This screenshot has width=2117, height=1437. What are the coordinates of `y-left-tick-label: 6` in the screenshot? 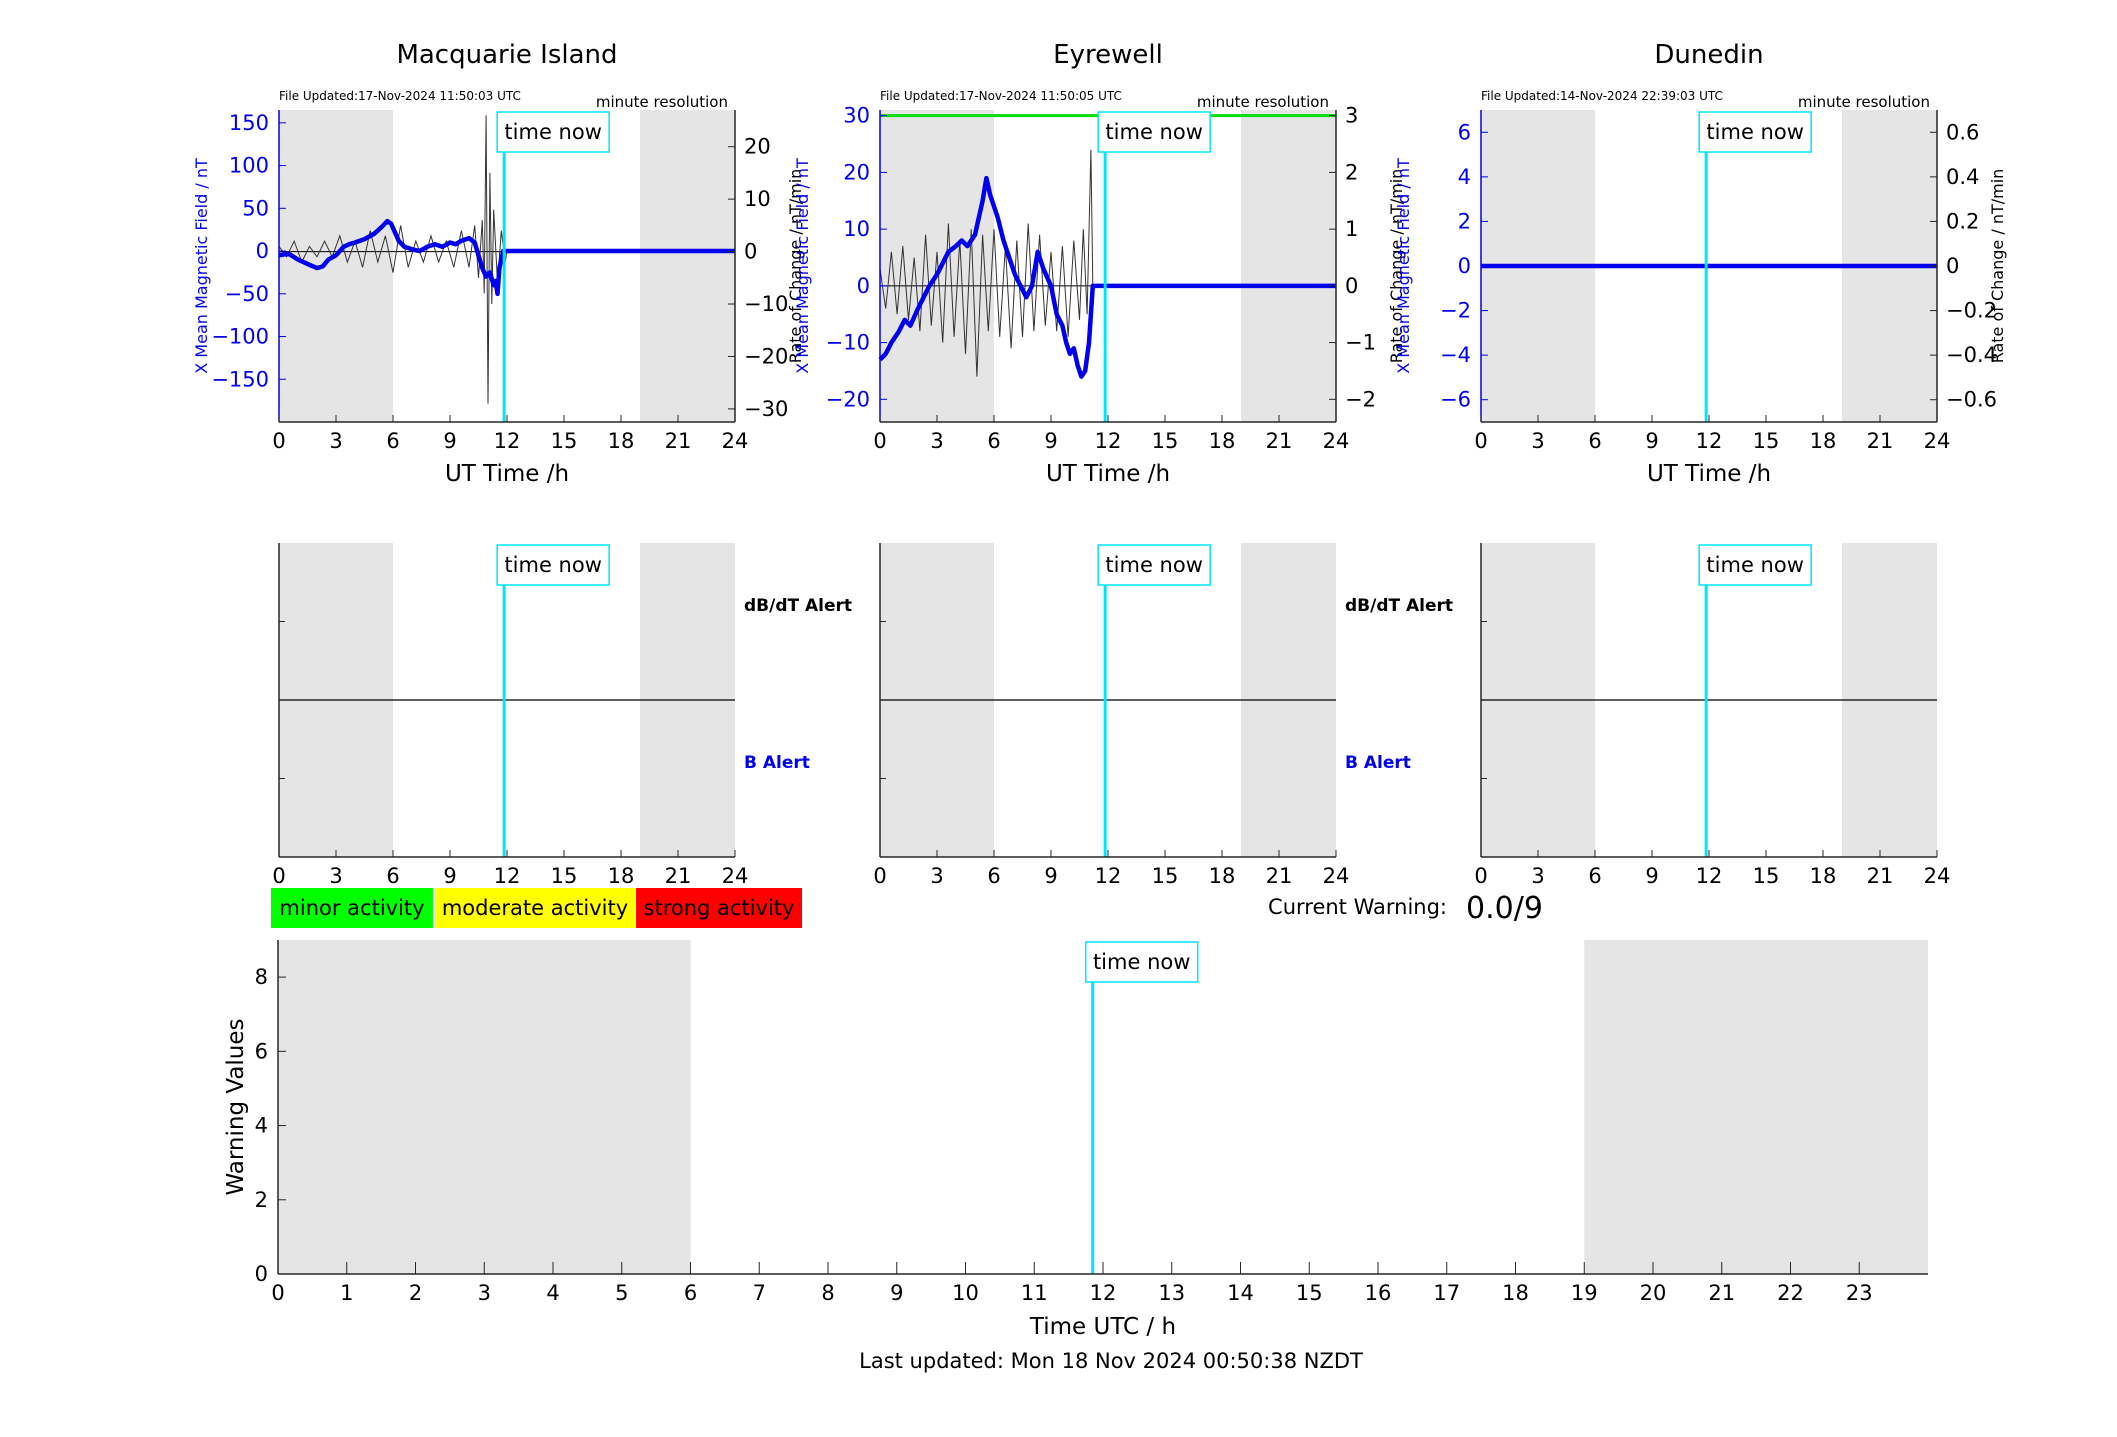 It's located at (1464, 132).